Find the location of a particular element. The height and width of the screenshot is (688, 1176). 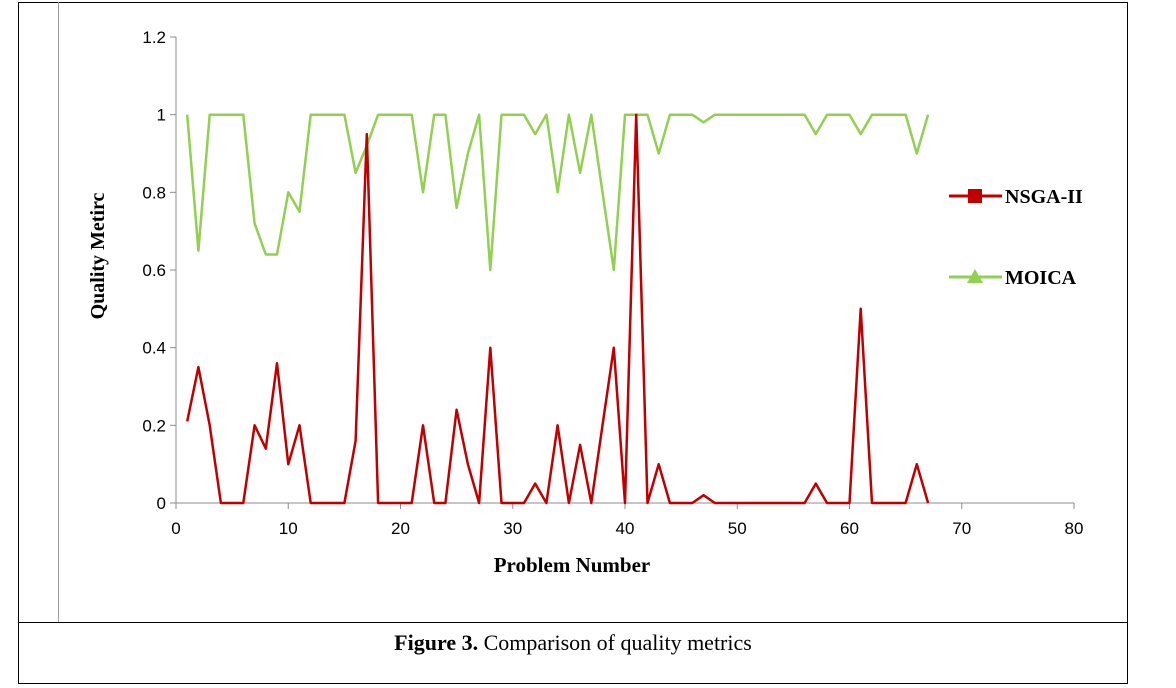

x-axis-label: Problem Number is located at coordinates (572, 565).